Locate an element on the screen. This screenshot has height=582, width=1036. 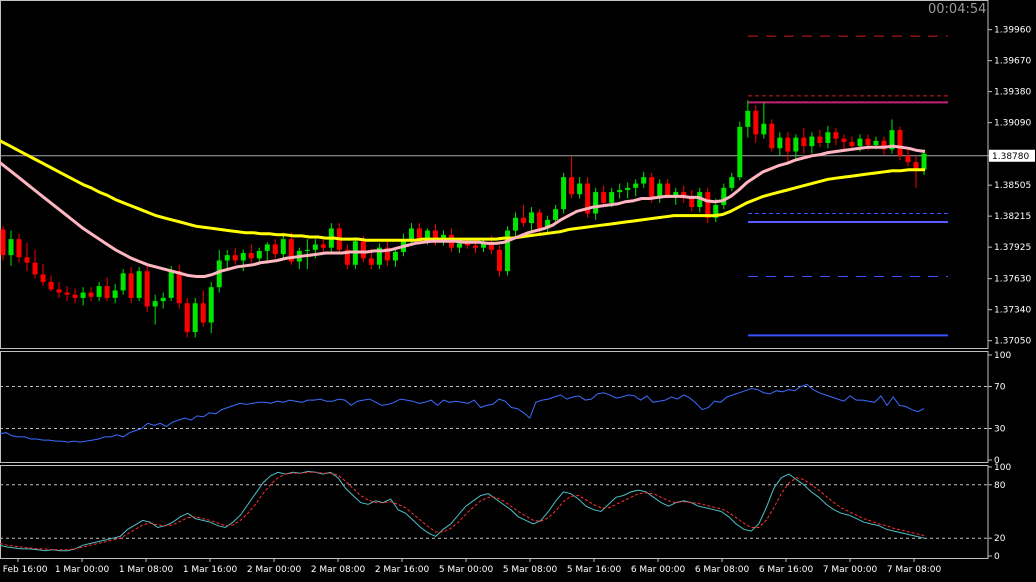
time-axis-label: 6 Mar 00:00 is located at coordinates (658, 570).